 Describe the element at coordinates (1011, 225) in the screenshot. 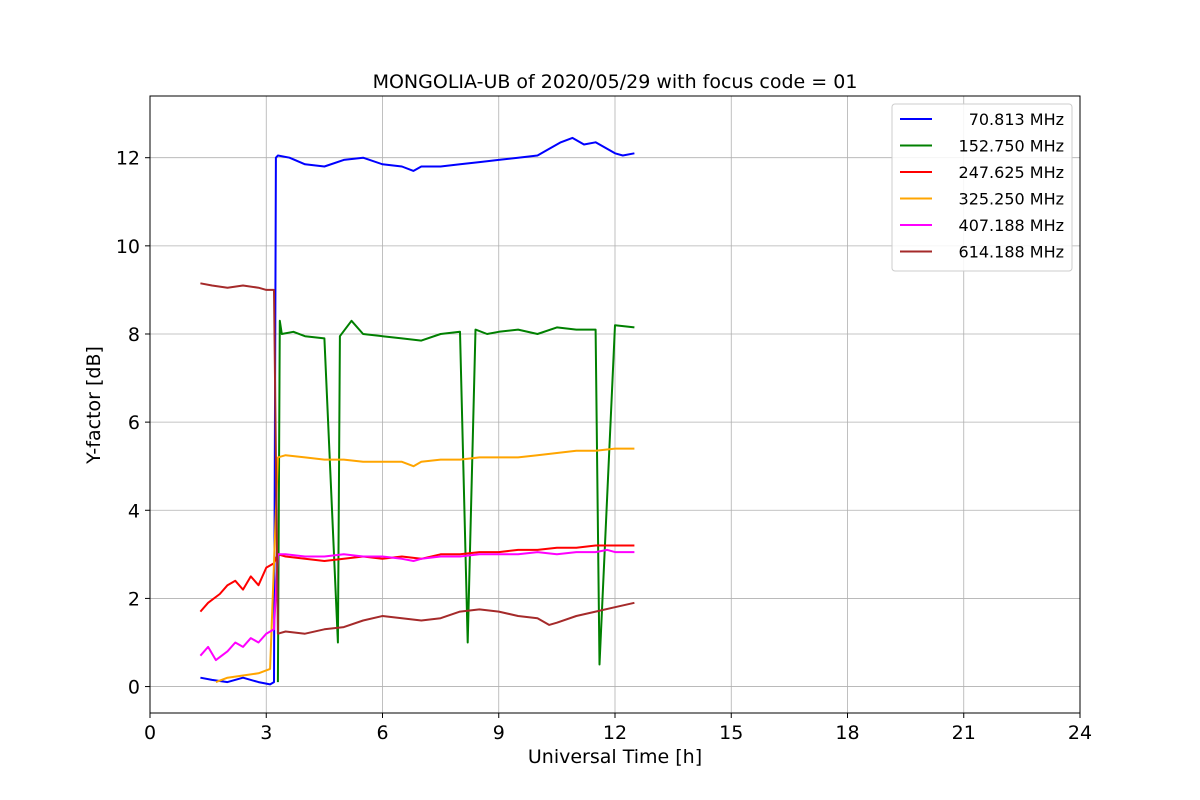

I see `legend-label: 407.188 MHz` at that location.